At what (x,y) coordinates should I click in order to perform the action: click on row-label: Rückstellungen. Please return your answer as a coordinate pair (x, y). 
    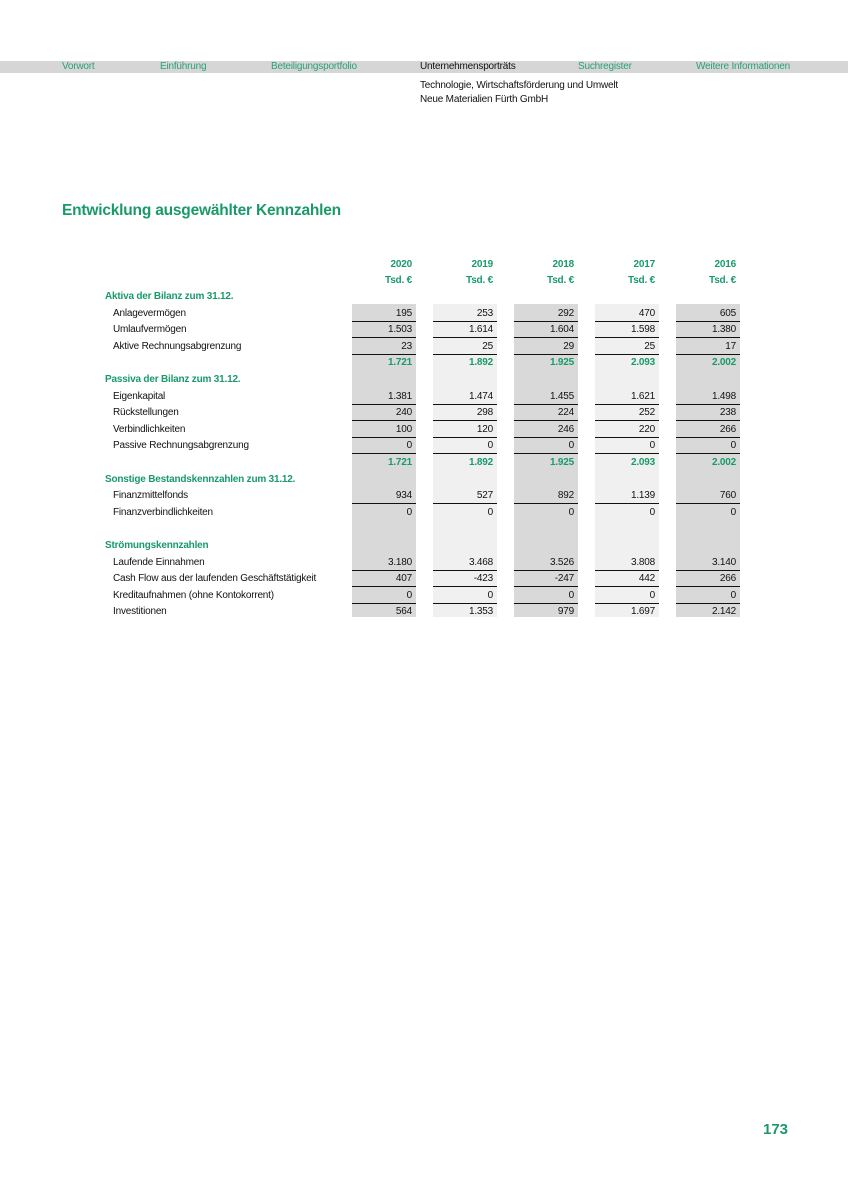
    Looking at the image, I should click on (146, 413).